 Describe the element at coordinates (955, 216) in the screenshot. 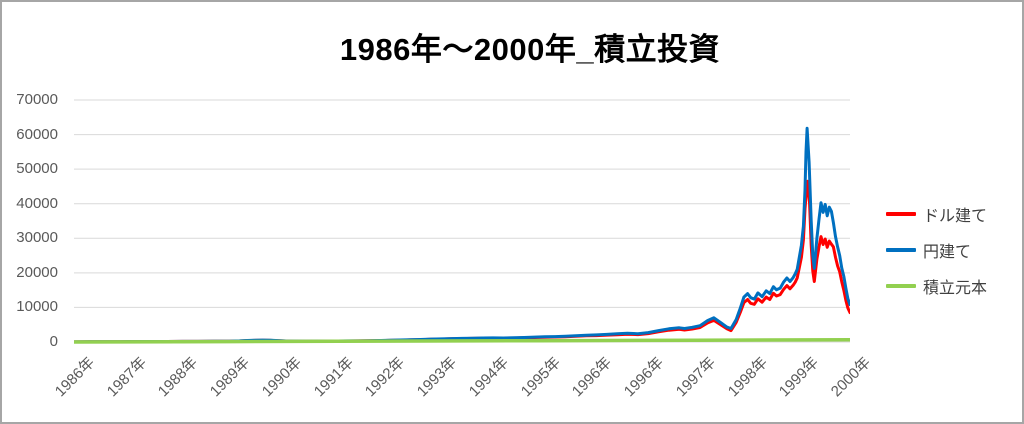

I see `legend-label: ドル建て` at that location.